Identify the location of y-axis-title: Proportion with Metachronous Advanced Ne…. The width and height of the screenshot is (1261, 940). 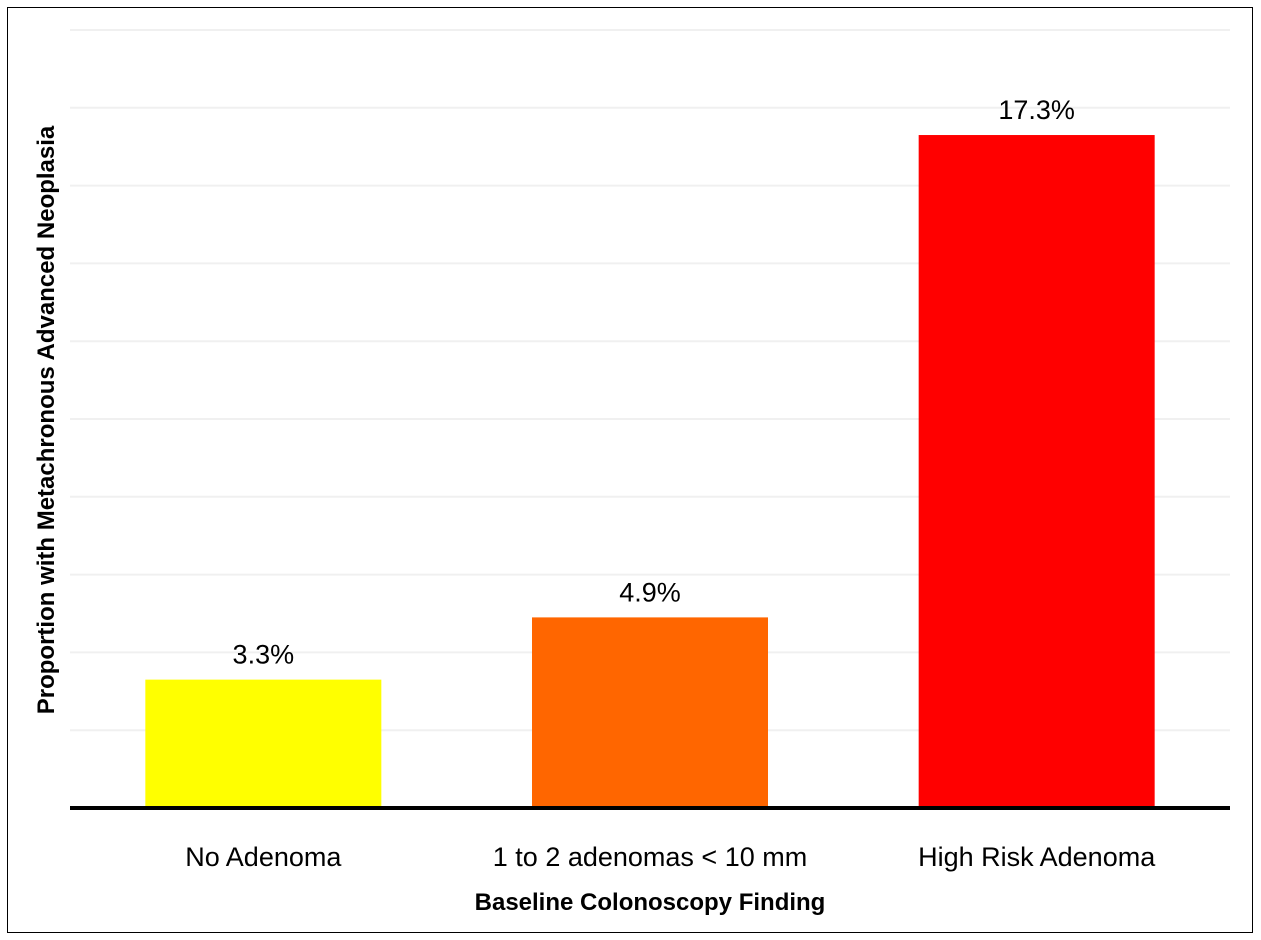
(46, 419).